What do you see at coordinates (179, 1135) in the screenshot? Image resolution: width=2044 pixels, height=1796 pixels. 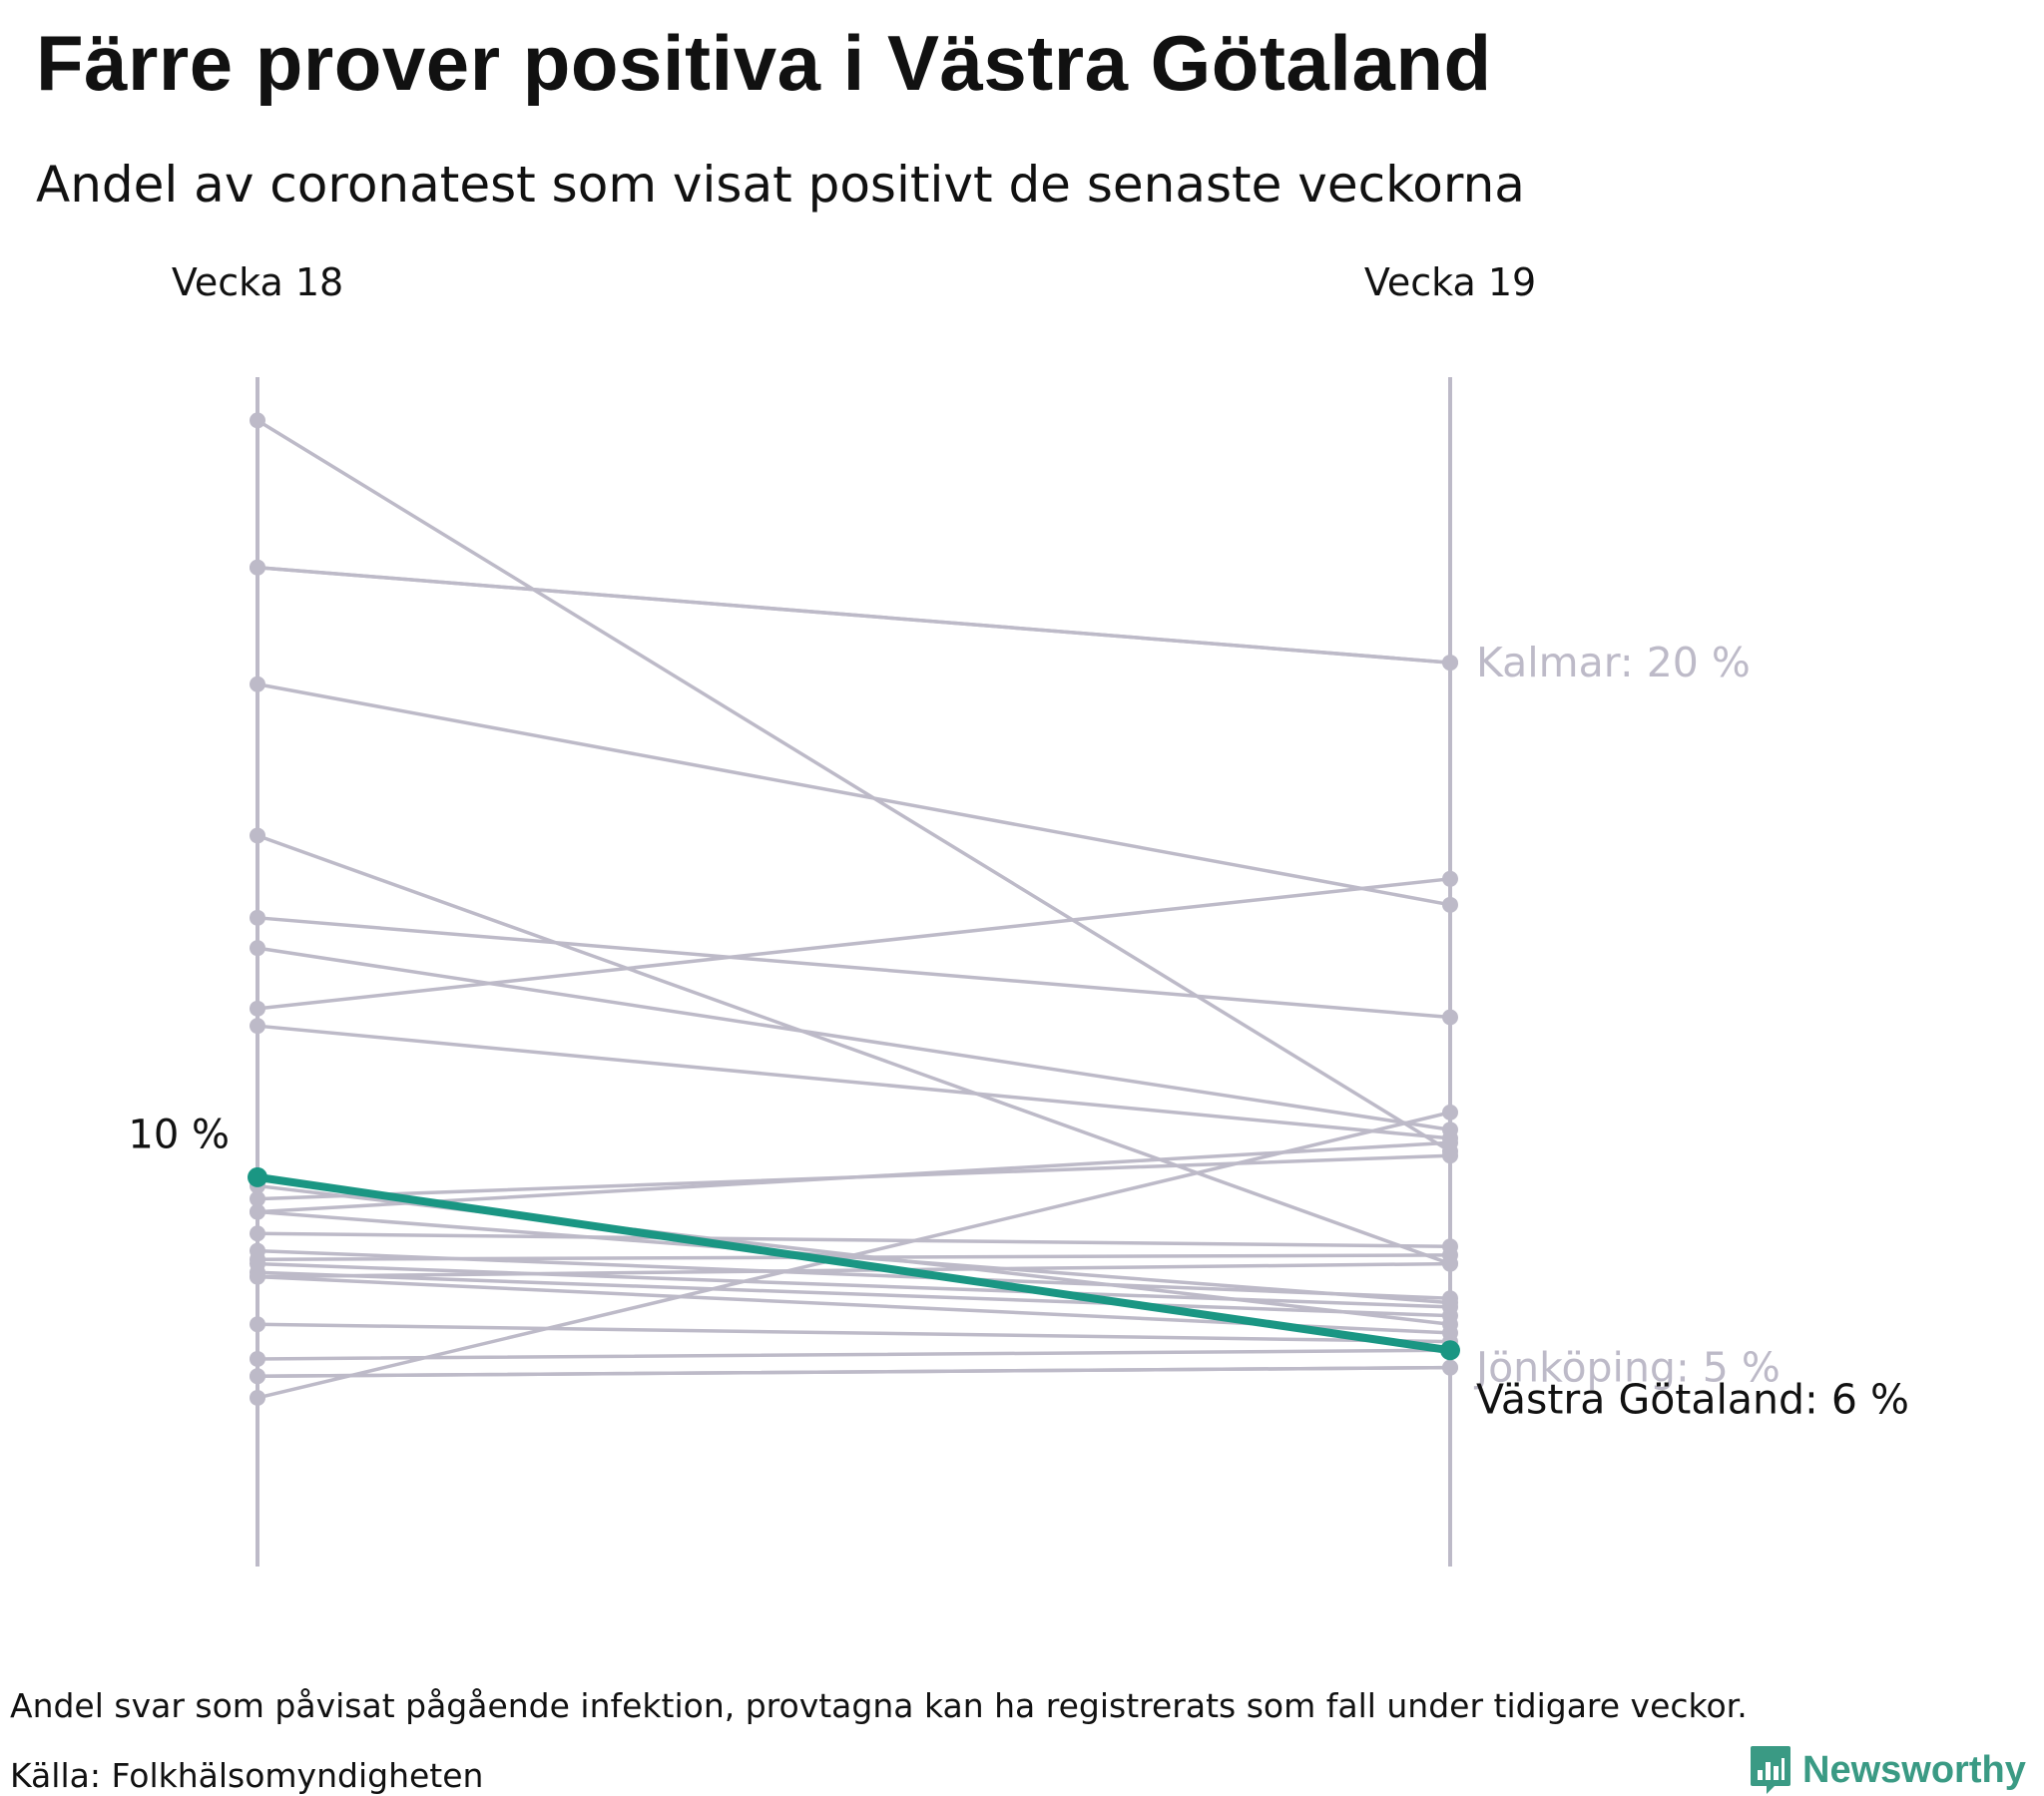 I see `y-reference-label: 10 %` at bounding box center [179, 1135].